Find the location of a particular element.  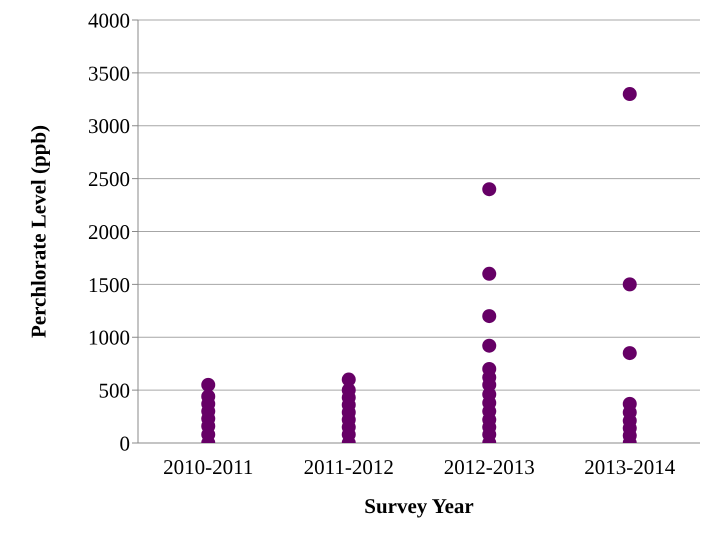

y-axis-title: Perchlorate Level (ppb) is located at coordinates (38, 231).